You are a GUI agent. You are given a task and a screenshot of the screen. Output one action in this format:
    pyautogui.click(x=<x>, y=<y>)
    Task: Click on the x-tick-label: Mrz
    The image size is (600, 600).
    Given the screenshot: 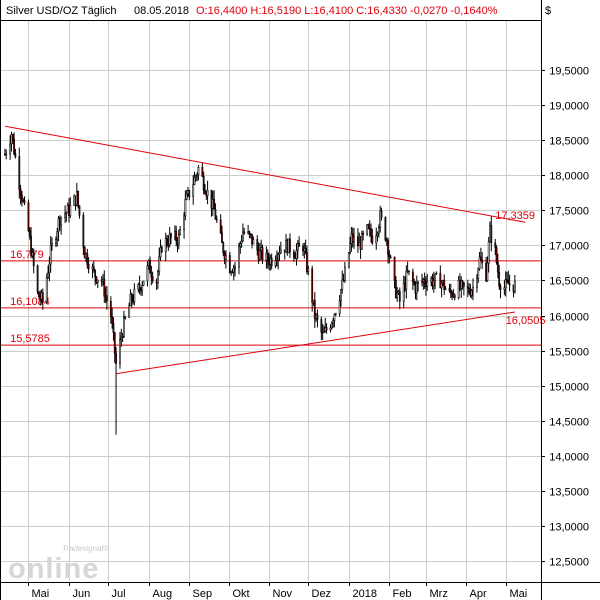 What is the action you would take?
    pyautogui.click(x=439, y=594)
    